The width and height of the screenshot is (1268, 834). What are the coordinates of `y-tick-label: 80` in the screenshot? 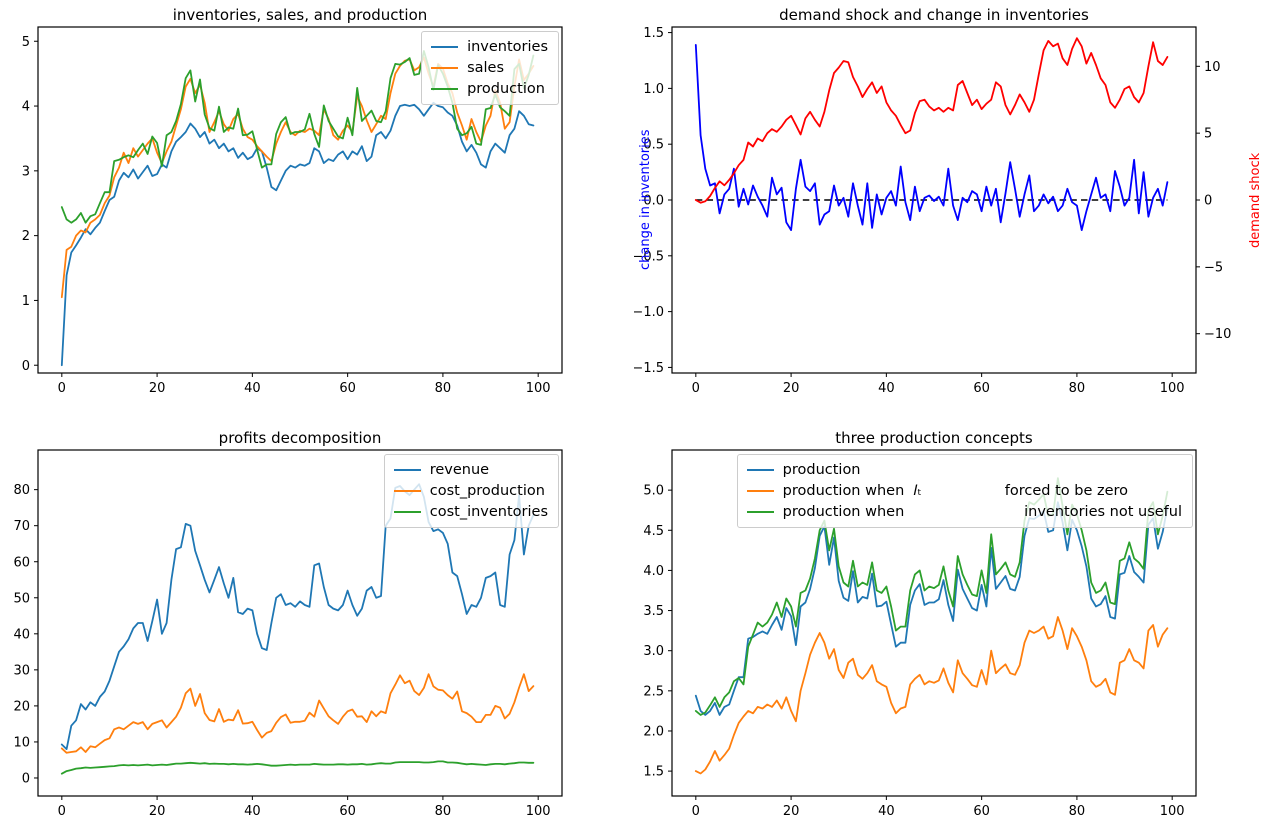 It's located at (21, 490).